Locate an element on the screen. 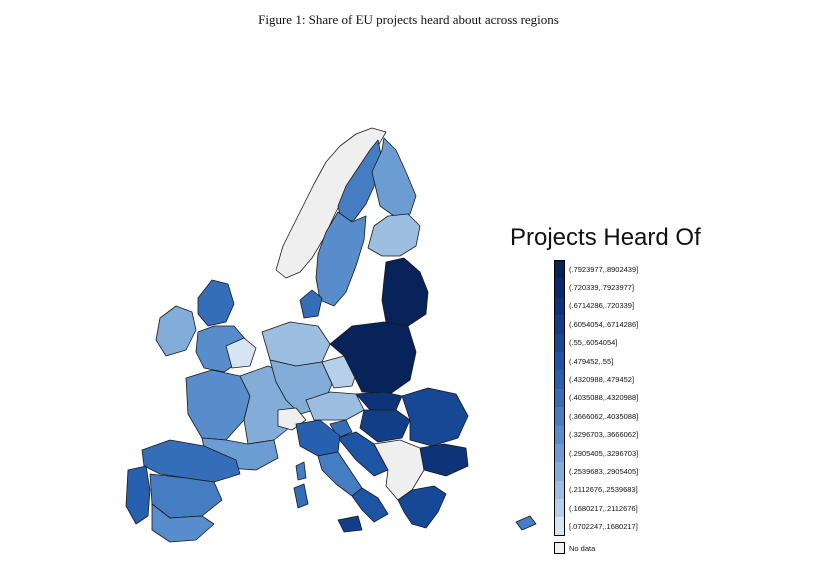 The height and width of the screenshot is (573, 817). region-baltics is located at coordinates (405, 292).